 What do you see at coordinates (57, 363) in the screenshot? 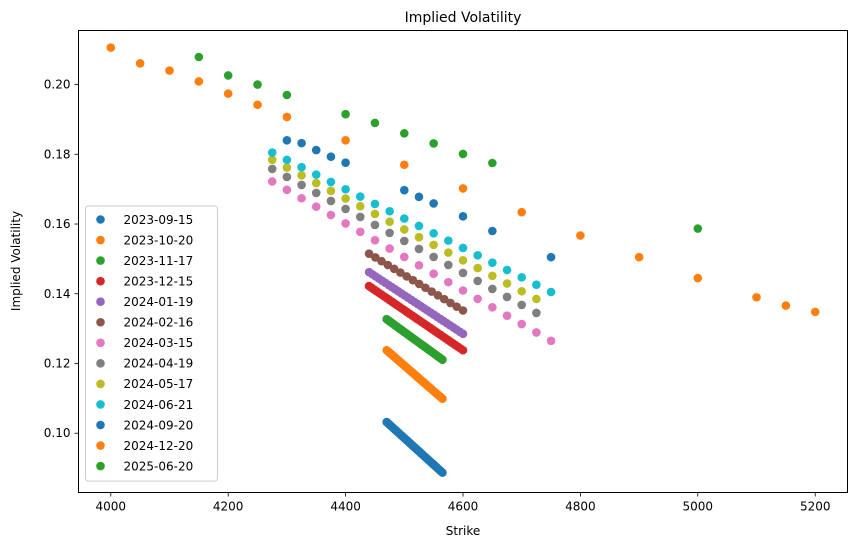
I see `y-tick-label: 0.12` at bounding box center [57, 363].